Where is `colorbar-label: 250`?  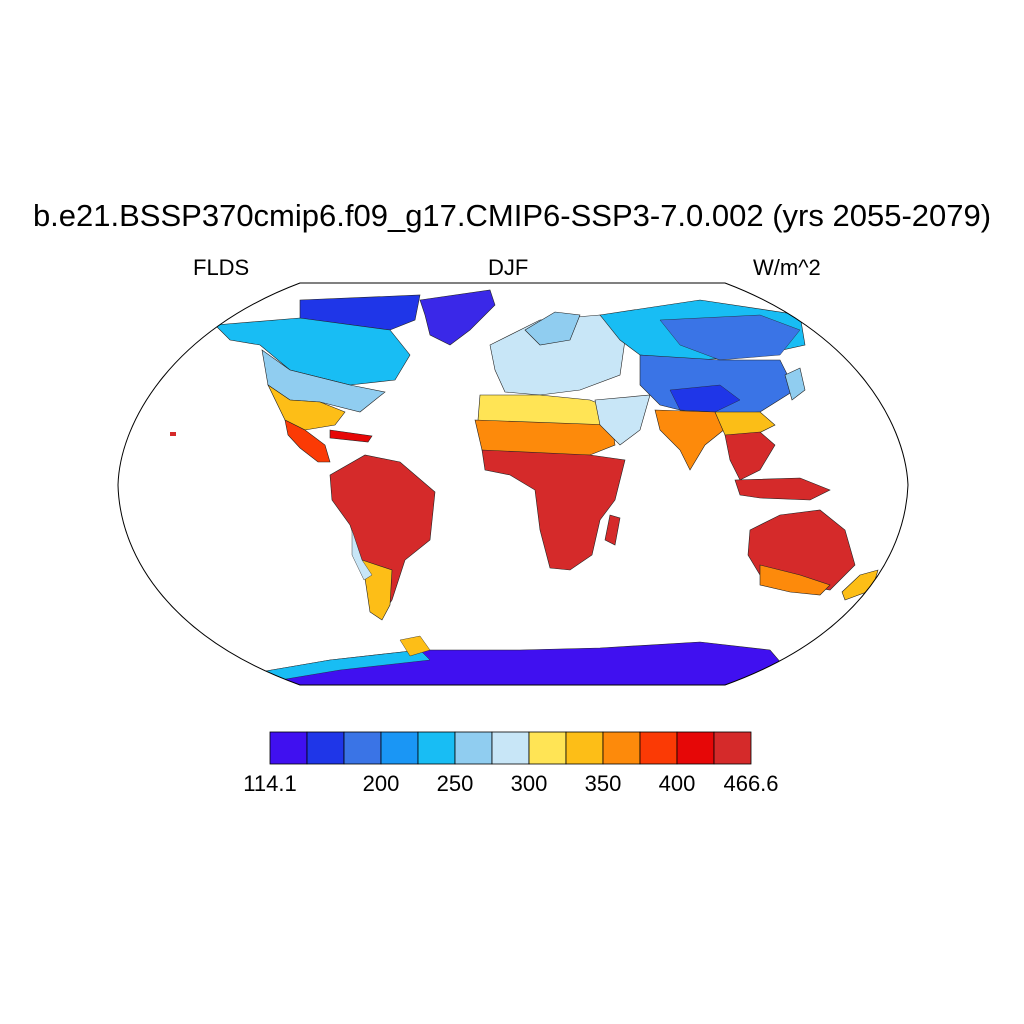 colorbar-label: 250 is located at coordinates (455, 783).